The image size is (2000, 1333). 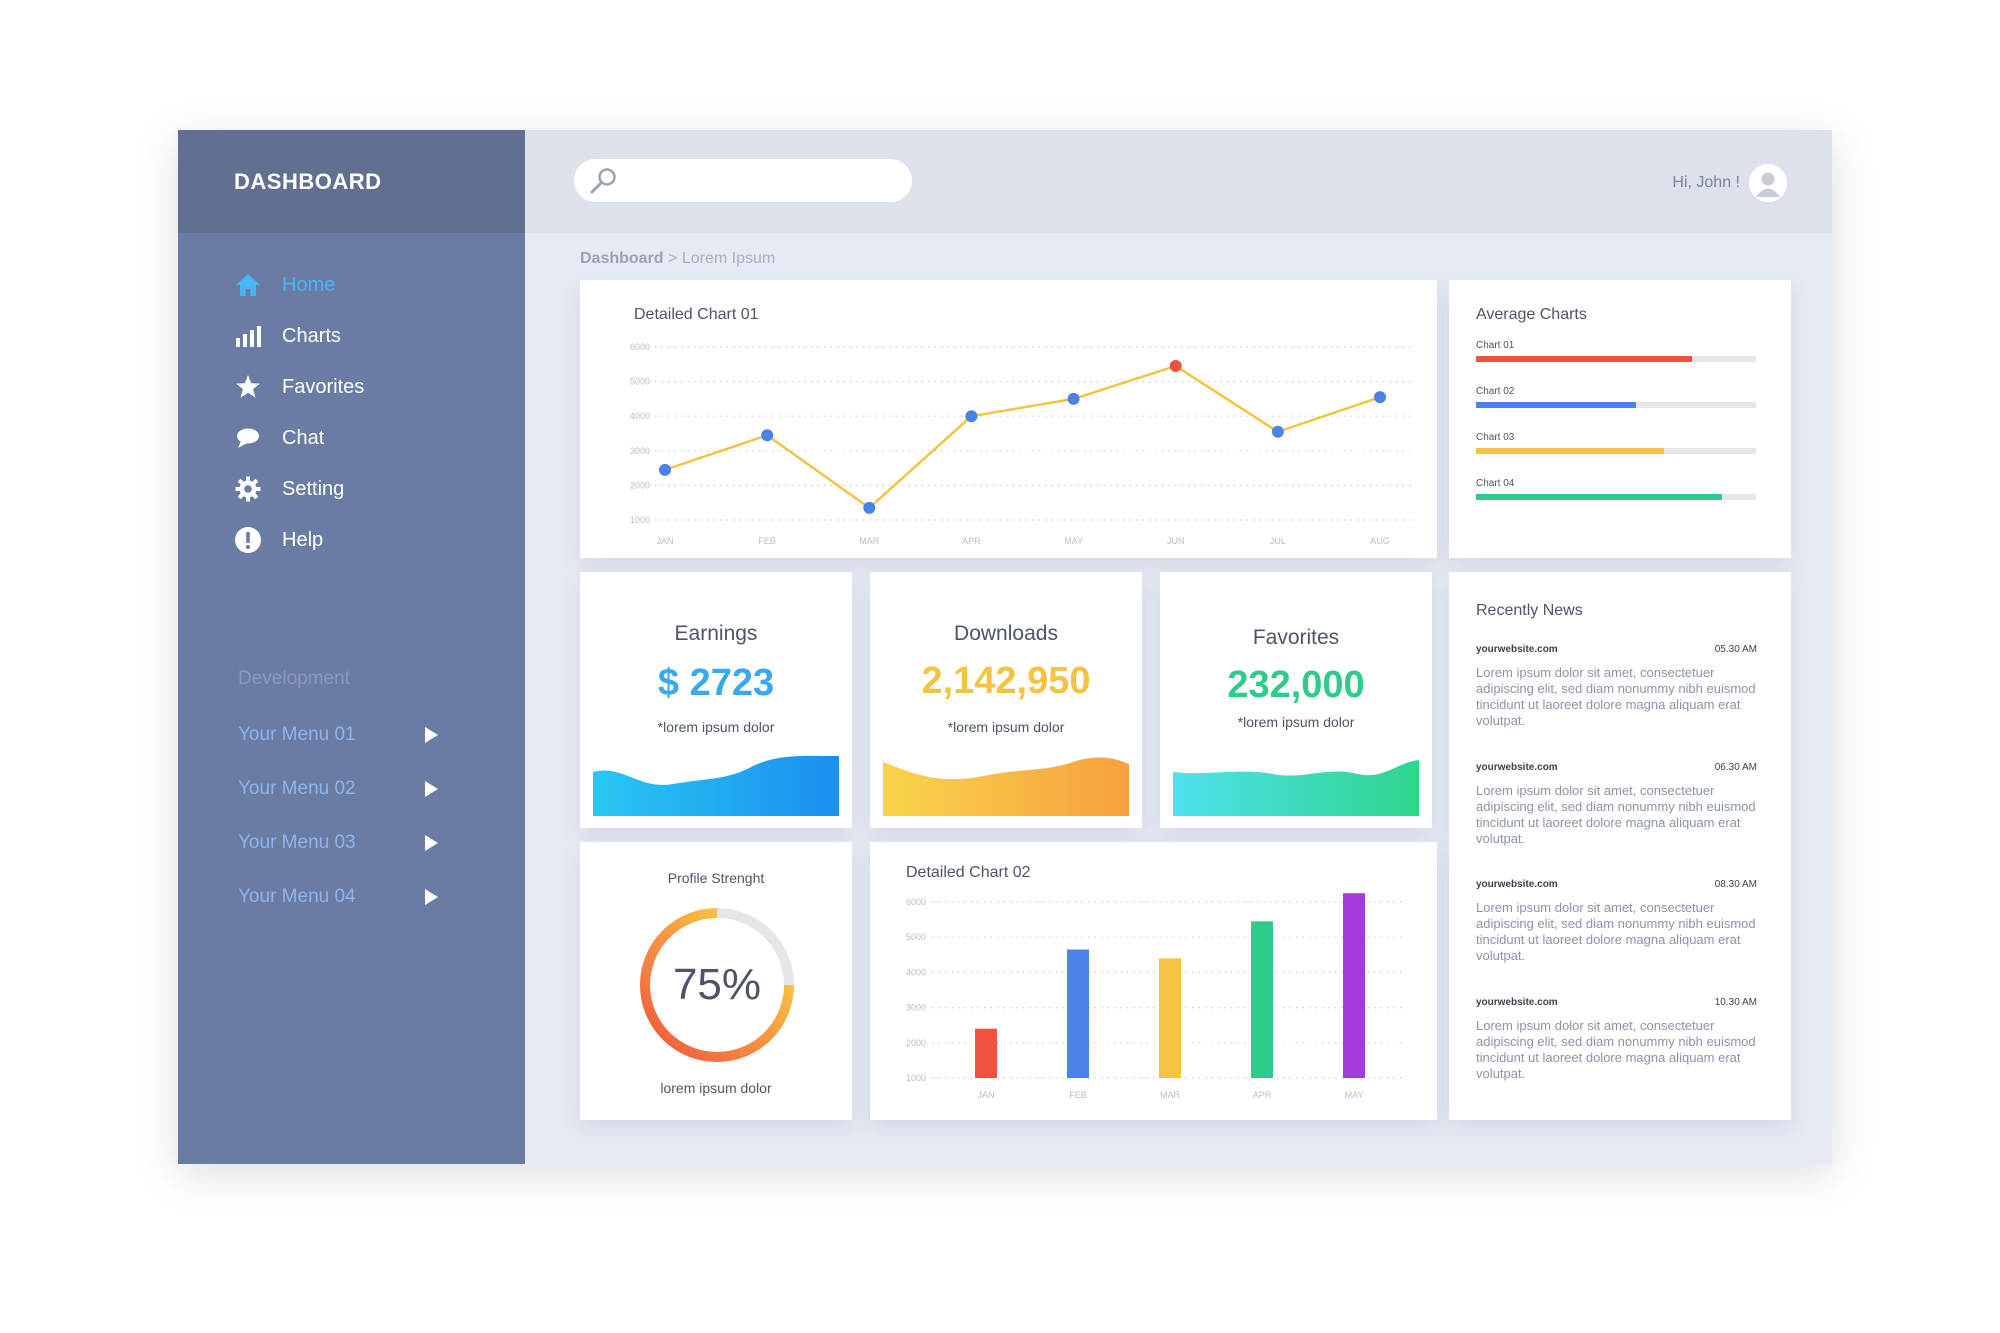 I want to click on sidebar-menu-02: Your Menu 02, so click(x=338, y=789).